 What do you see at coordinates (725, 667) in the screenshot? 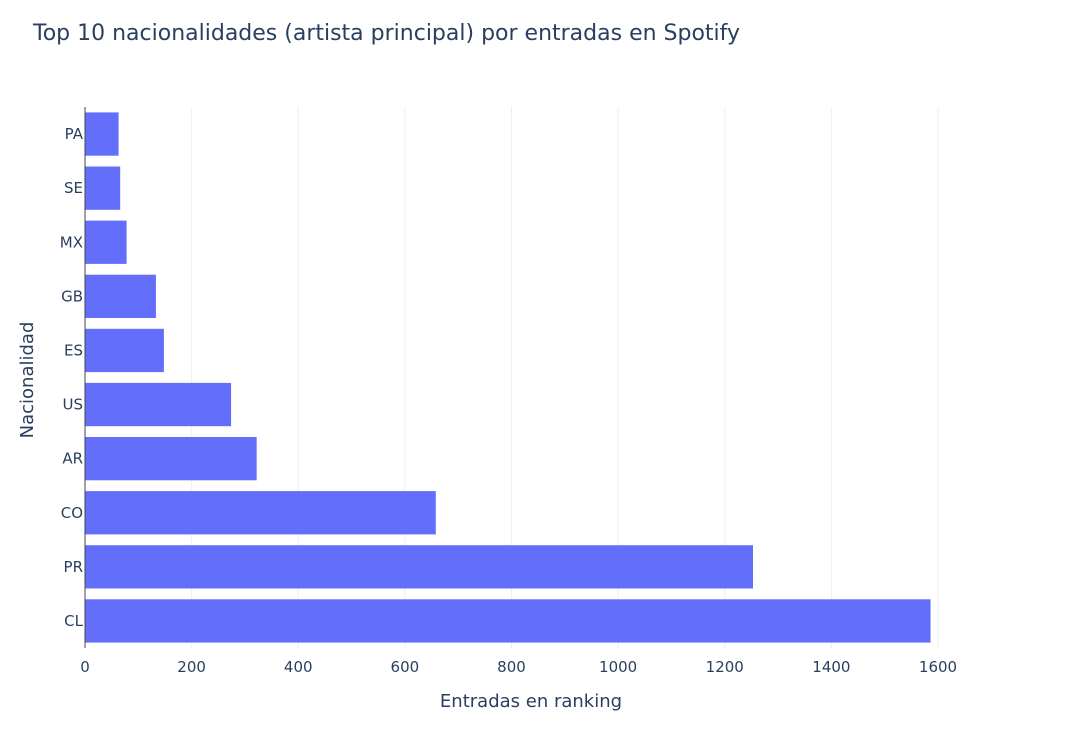
I see `x-tick-label: 1200` at bounding box center [725, 667].